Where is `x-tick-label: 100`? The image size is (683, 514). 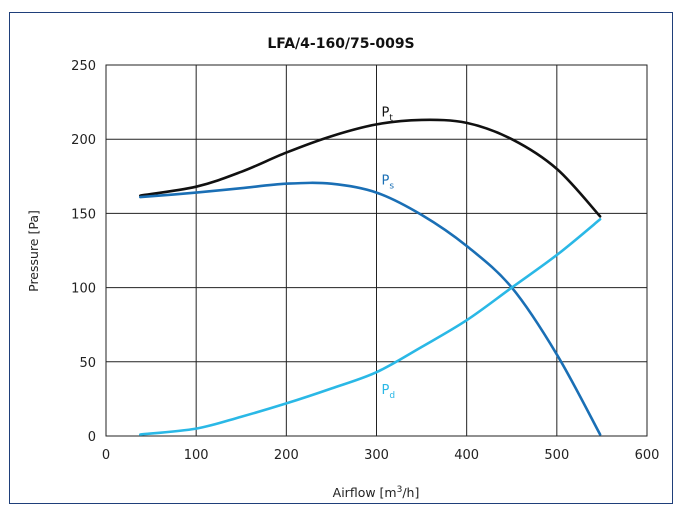
x-tick-label: 100 is located at coordinates (196, 455).